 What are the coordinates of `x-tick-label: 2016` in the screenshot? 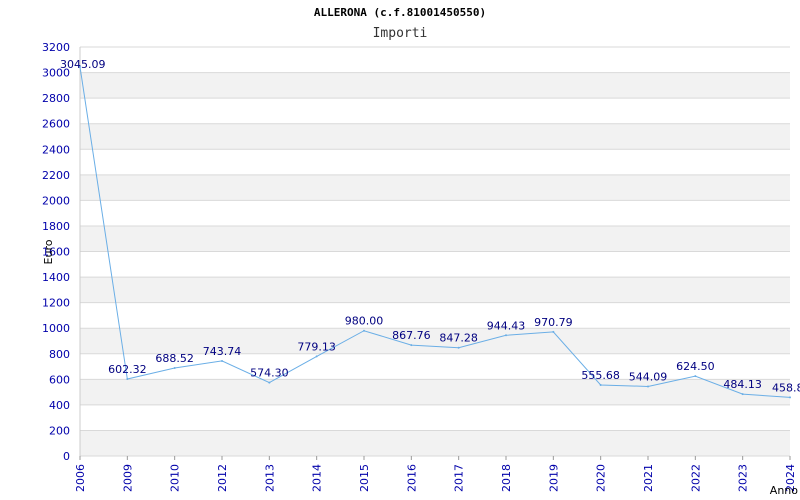 It's located at (411, 478).